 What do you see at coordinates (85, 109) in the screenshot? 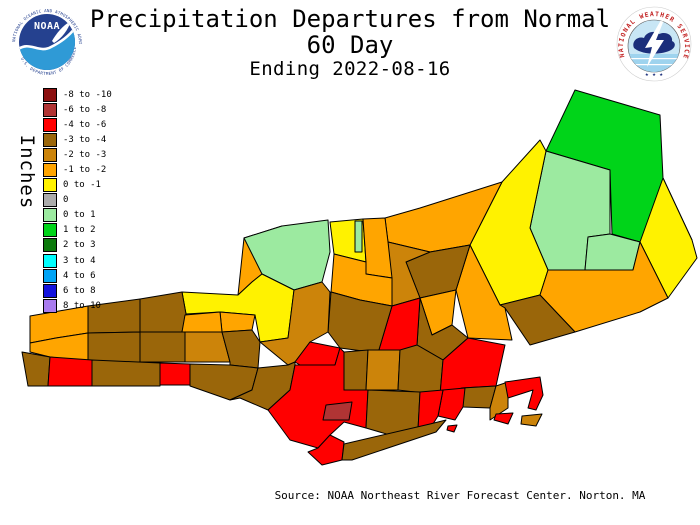
I see `legend-label: -6 to -8` at bounding box center [85, 109].